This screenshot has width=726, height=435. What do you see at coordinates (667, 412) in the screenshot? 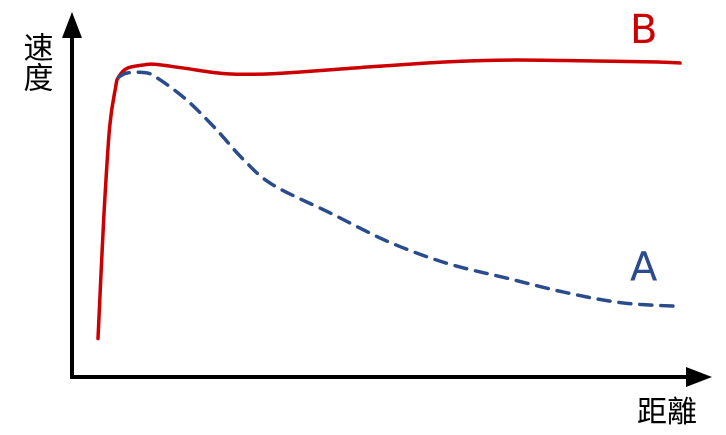
I see `x-axis-label: 距離` at bounding box center [667, 412].